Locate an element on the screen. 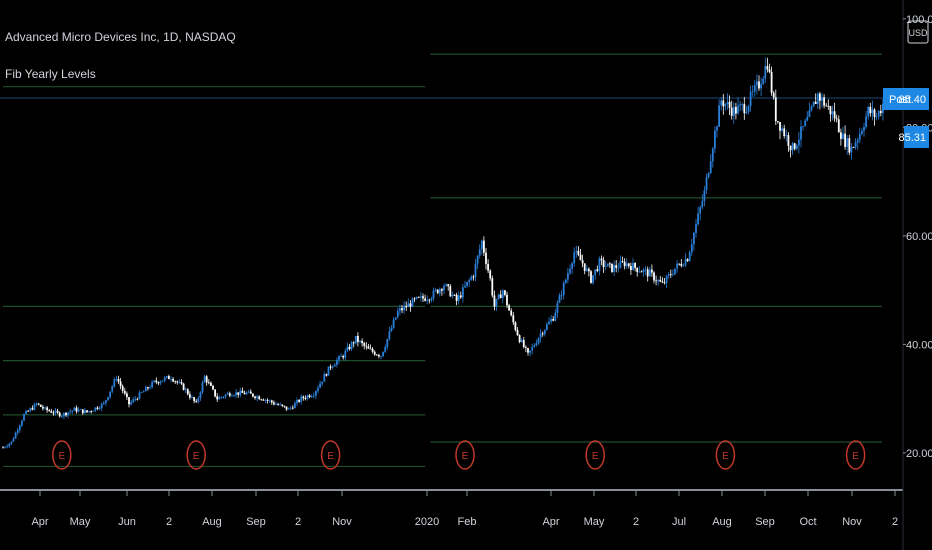 The height and width of the screenshot is (550, 932). last-tag-background is located at coordinates (916, 137).